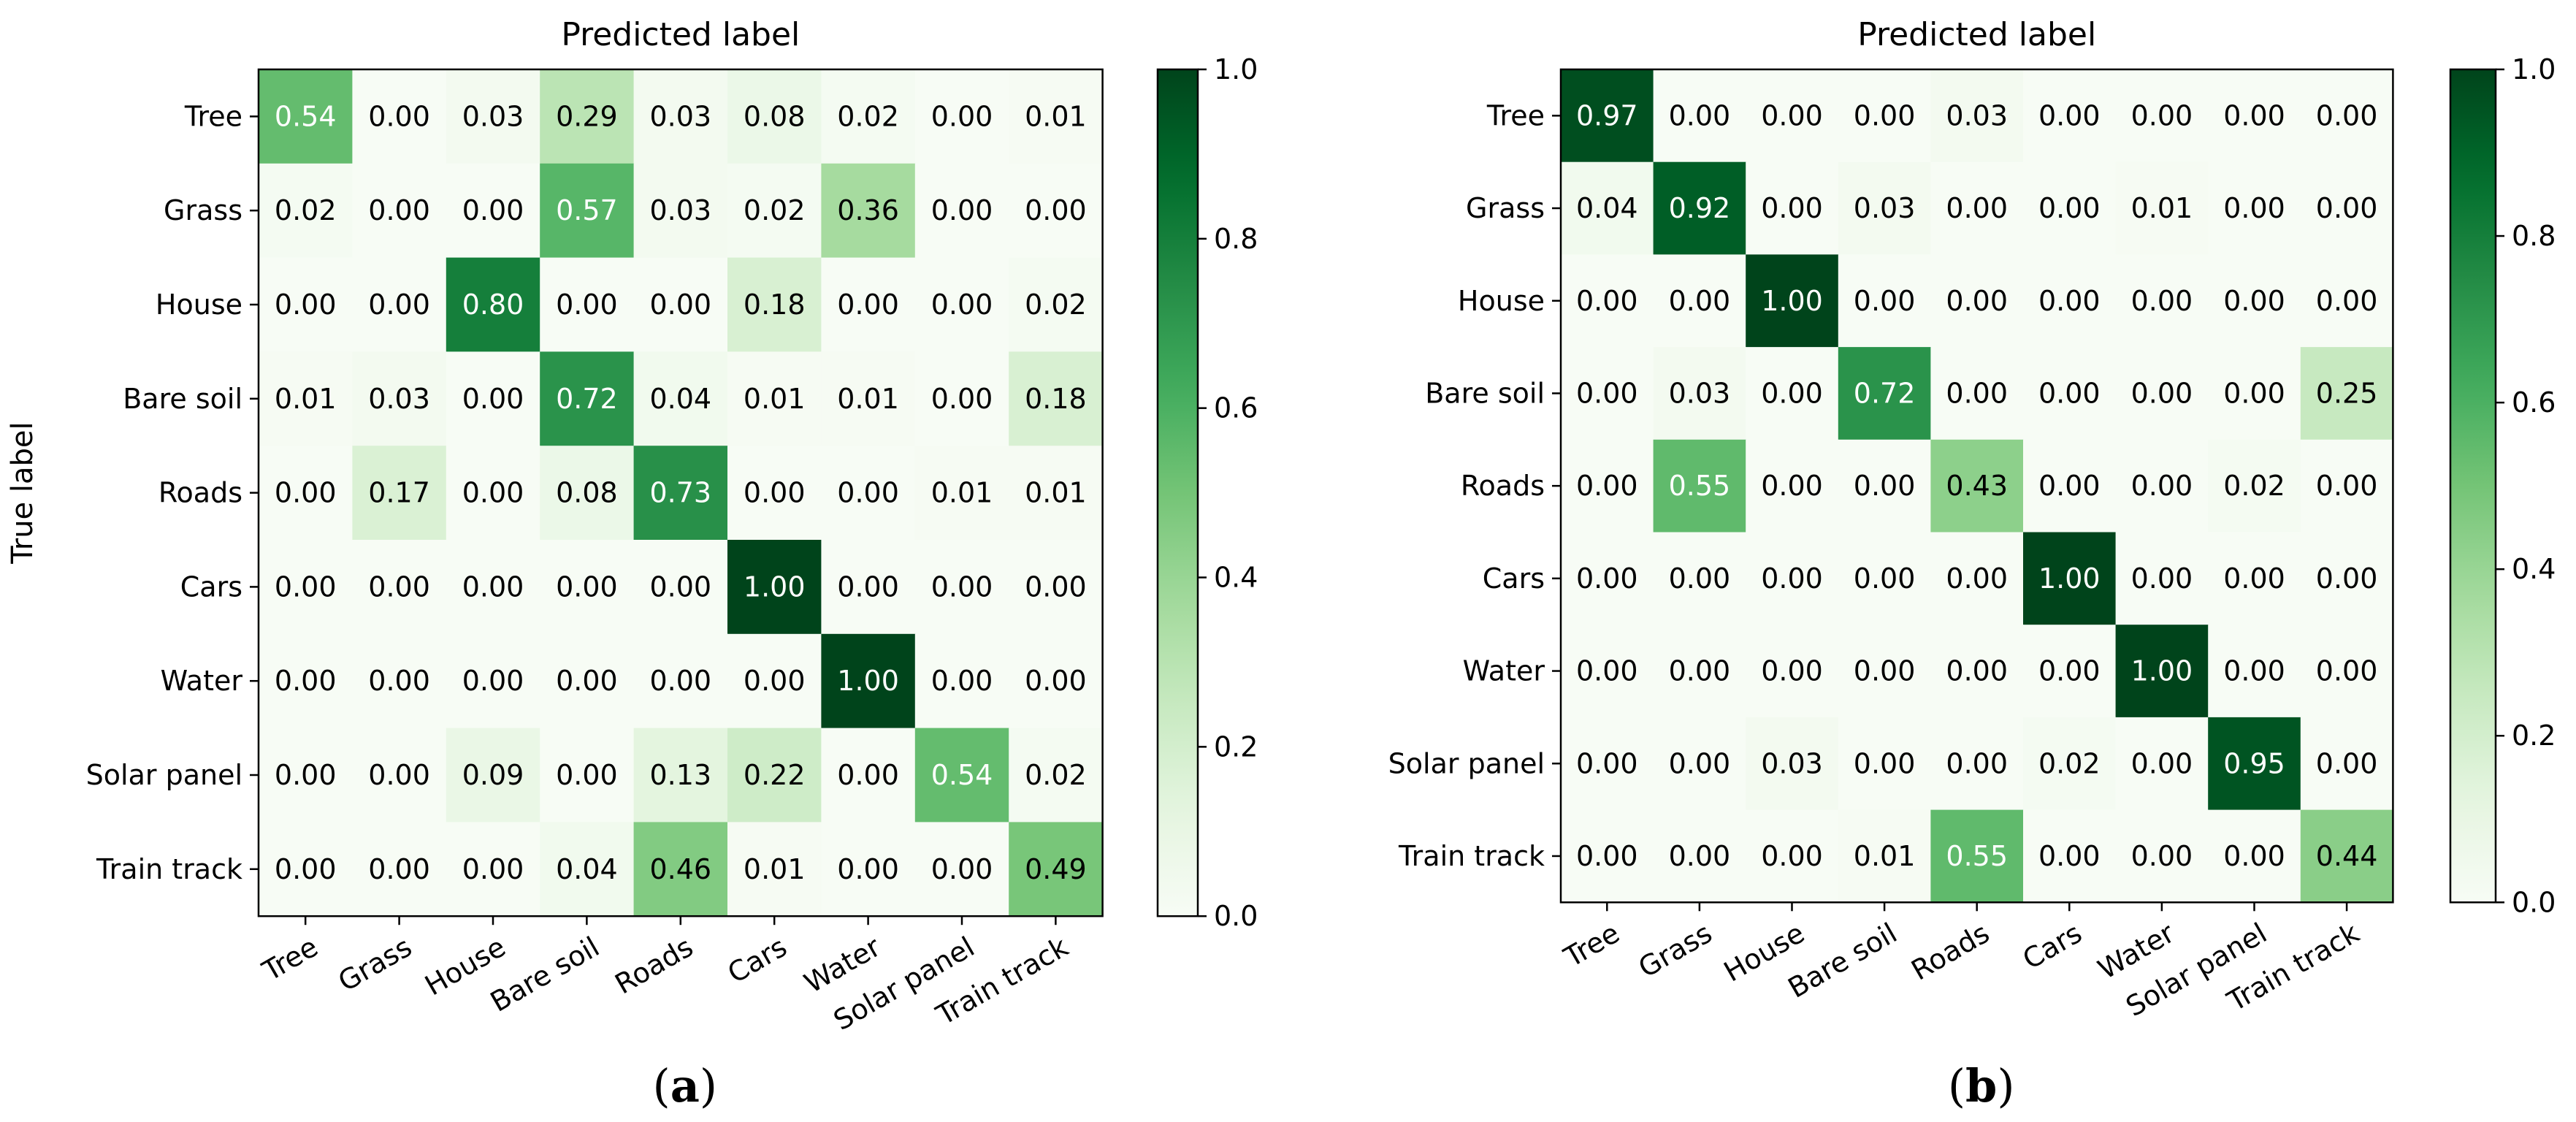  I want to click on cell-value-label: 0.55, so click(1977, 856).